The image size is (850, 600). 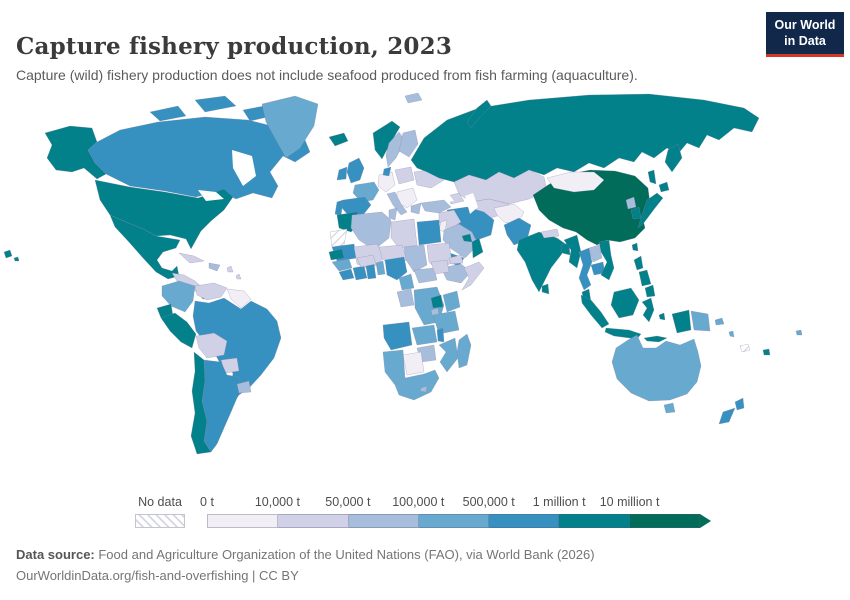 What do you see at coordinates (595, 253) in the screenshot?
I see `country-laos: Laos` at bounding box center [595, 253].